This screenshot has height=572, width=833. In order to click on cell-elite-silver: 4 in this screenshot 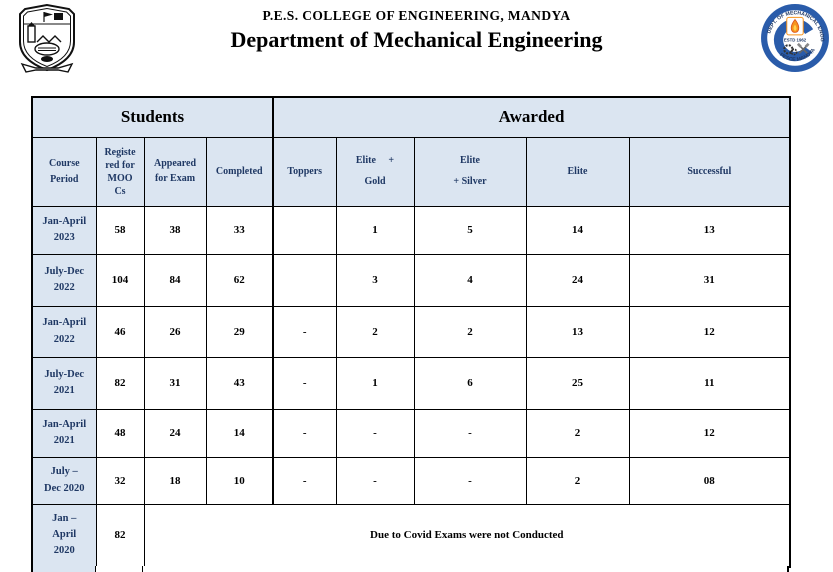, I will do `click(470, 280)`.